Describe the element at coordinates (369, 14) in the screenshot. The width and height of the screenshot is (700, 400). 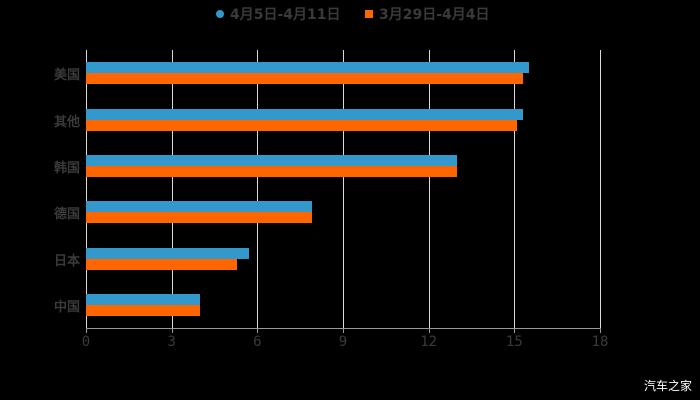
I see `legend-square-icon` at that location.